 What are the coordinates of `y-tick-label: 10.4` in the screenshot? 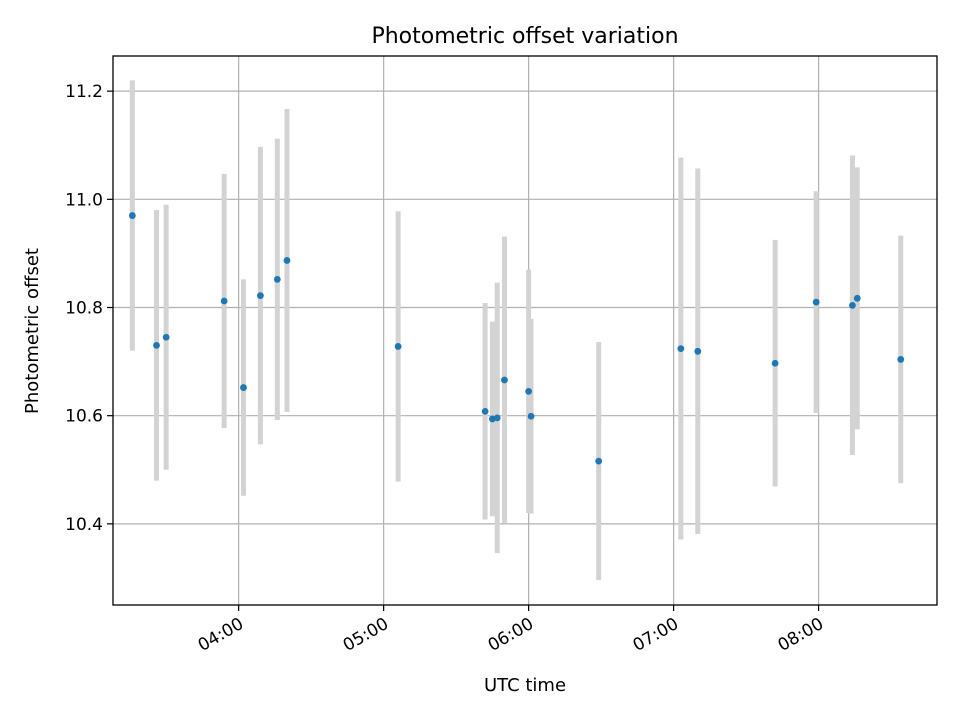 It's located at (84, 525).